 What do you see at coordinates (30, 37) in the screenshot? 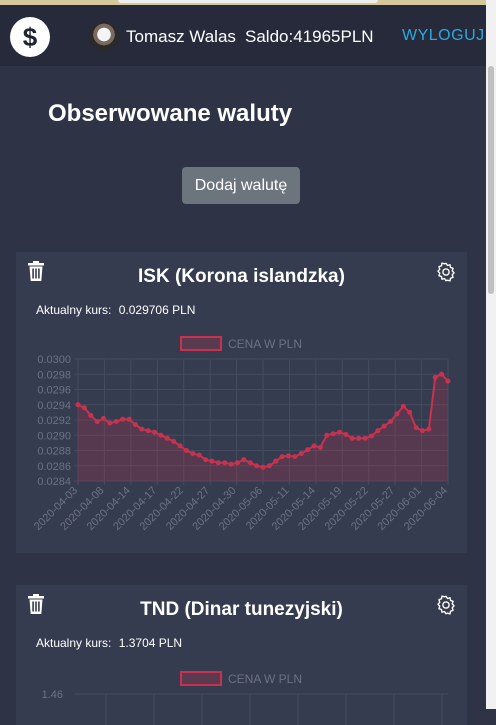
I see `dollar-logo-icon: $` at bounding box center [30, 37].